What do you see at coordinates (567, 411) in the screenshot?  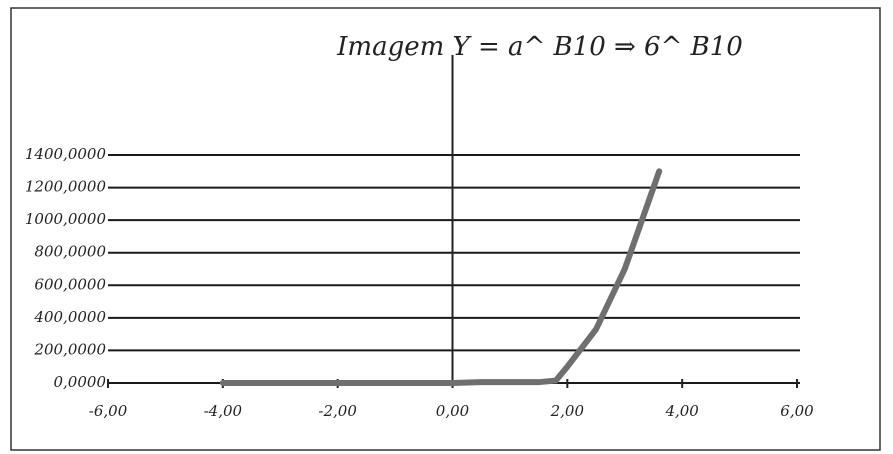 I see `x-tick-label: 2,00` at bounding box center [567, 411].